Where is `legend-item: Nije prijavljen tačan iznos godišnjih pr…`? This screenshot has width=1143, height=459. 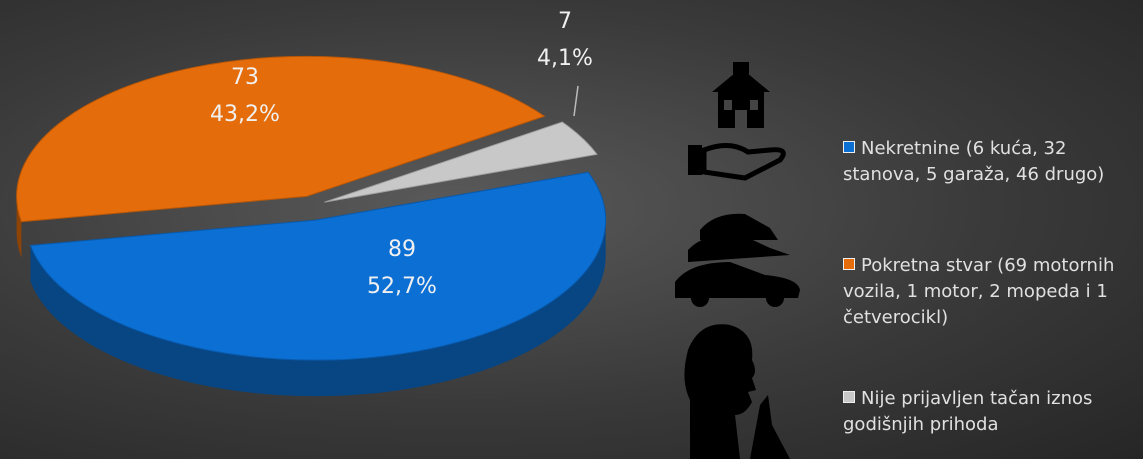 legend-item: Nije prijavljen tačan iznos godišnjih pr… is located at coordinates (993, 412).